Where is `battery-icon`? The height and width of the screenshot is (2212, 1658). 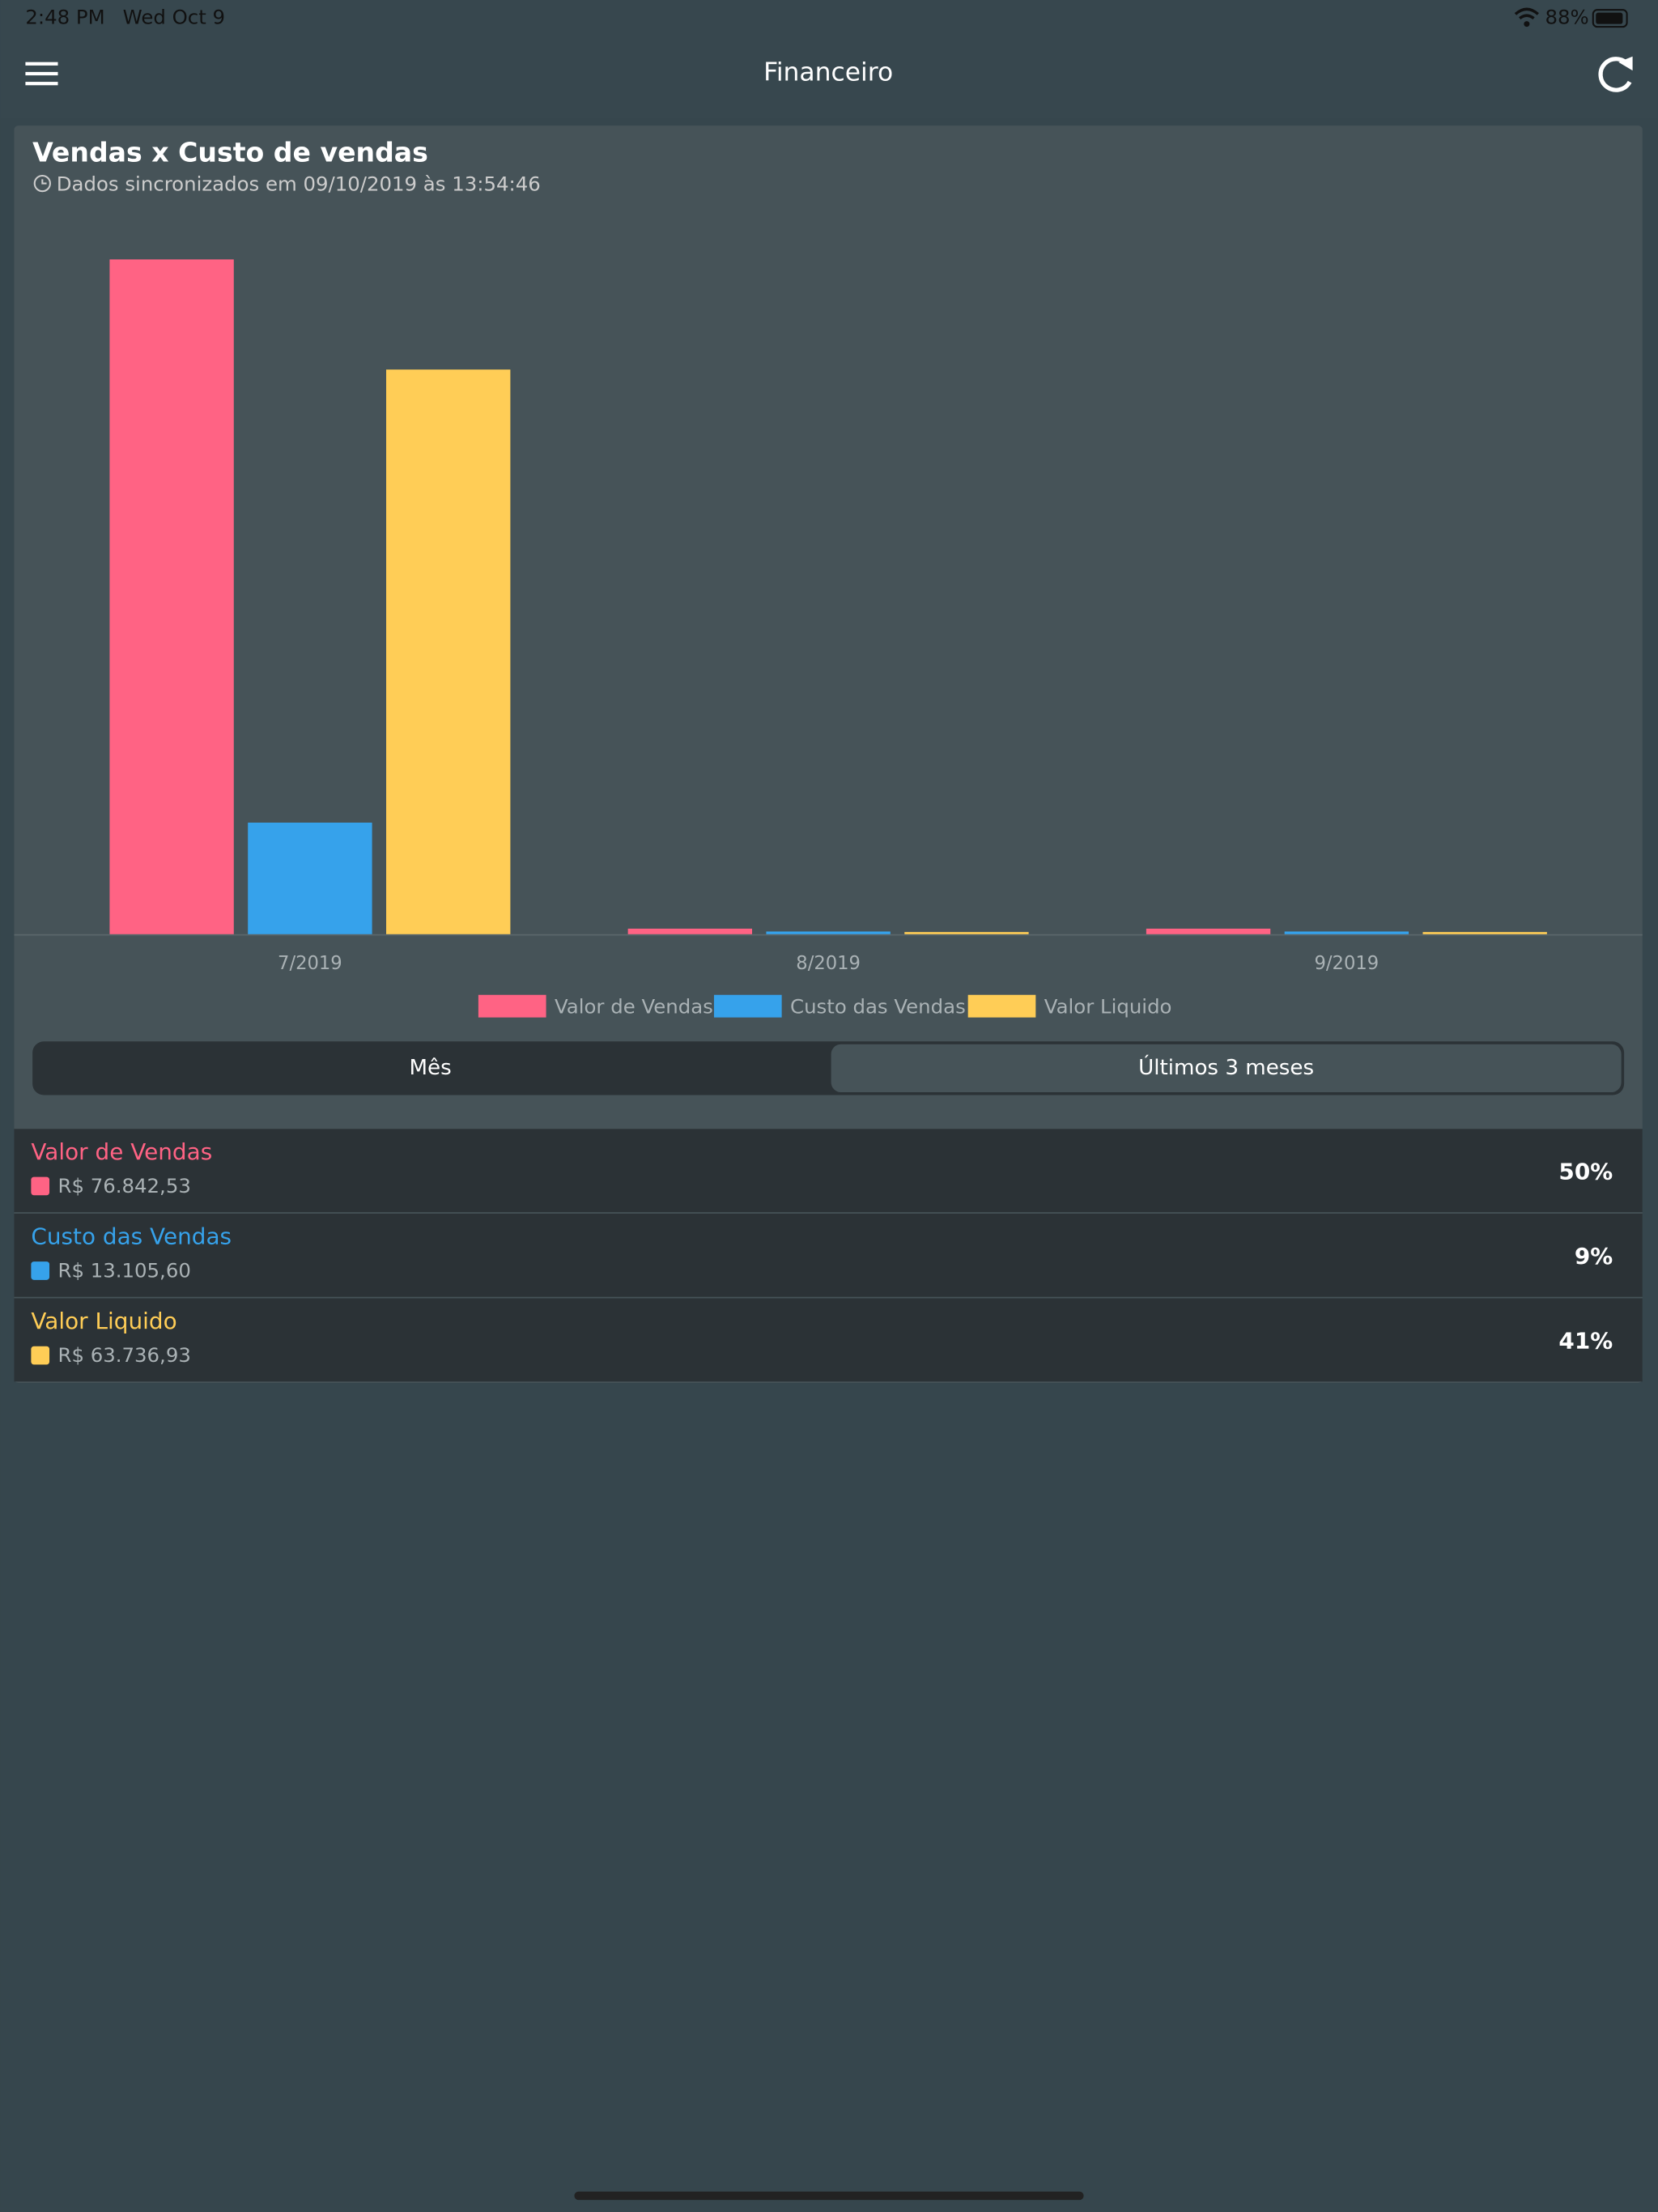 battery-icon is located at coordinates (1610, 19).